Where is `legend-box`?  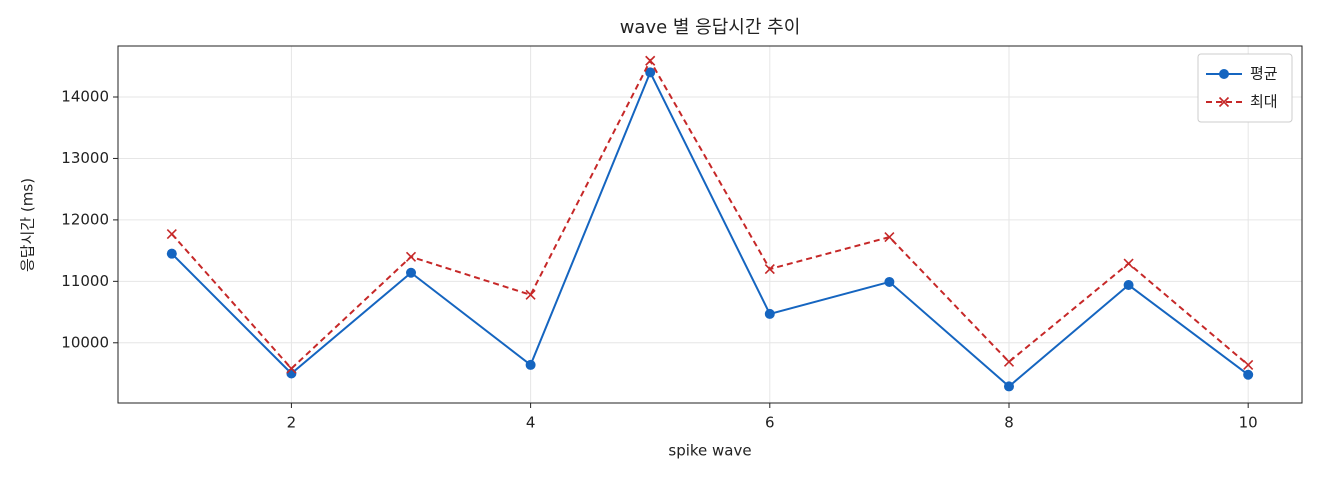
legend-box is located at coordinates (1245, 88).